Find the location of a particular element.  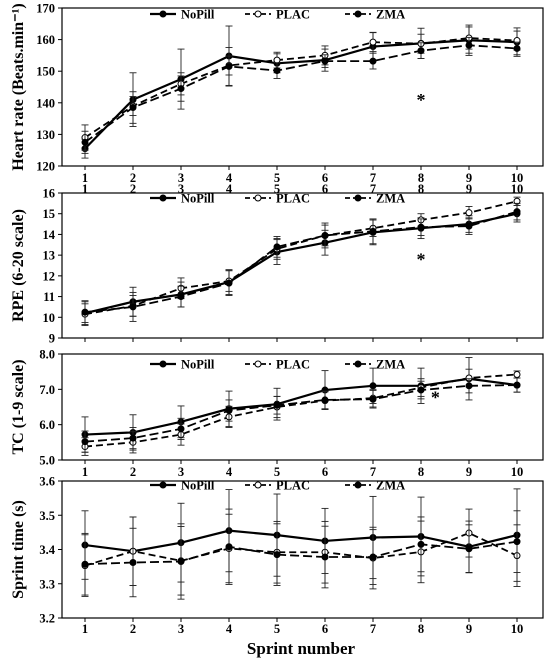

y-tick-label: 16 is located at coordinates (49, 194).